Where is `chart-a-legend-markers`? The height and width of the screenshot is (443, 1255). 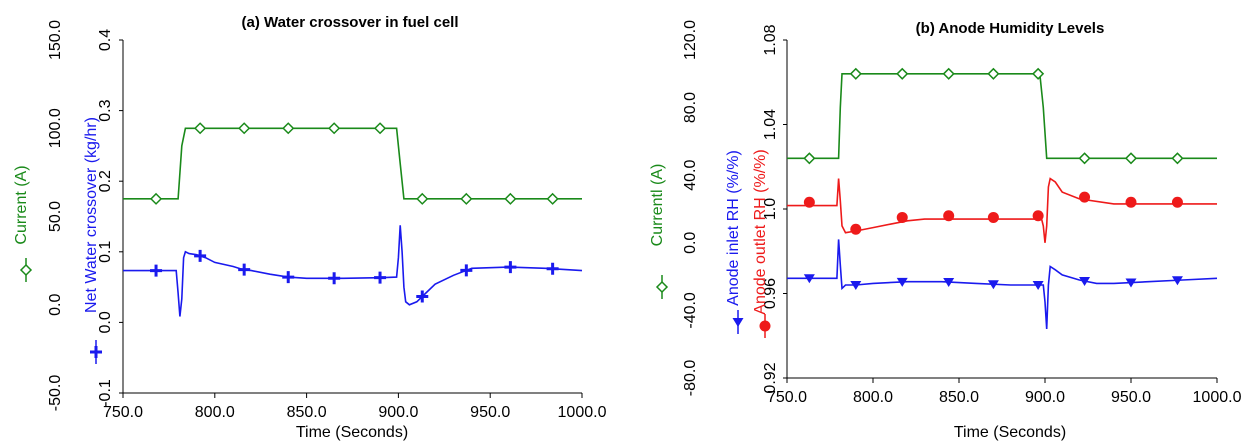 chart-a-legend-markers is located at coordinates (60, 311).